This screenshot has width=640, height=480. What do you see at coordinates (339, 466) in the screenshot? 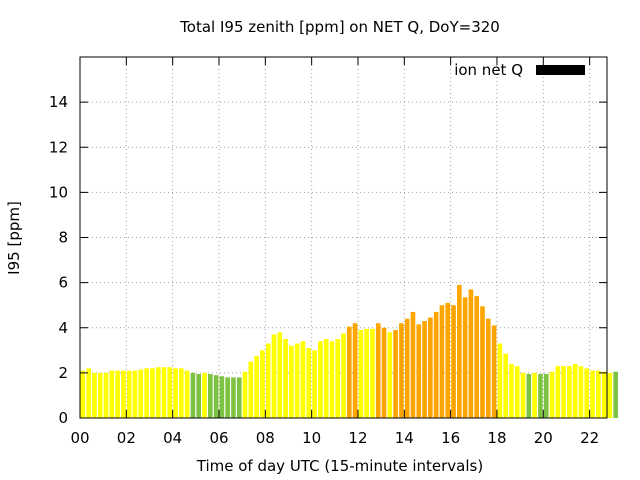
I see `x-axis-label: Time of day UTC (15-minute intervals)` at bounding box center [339, 466].